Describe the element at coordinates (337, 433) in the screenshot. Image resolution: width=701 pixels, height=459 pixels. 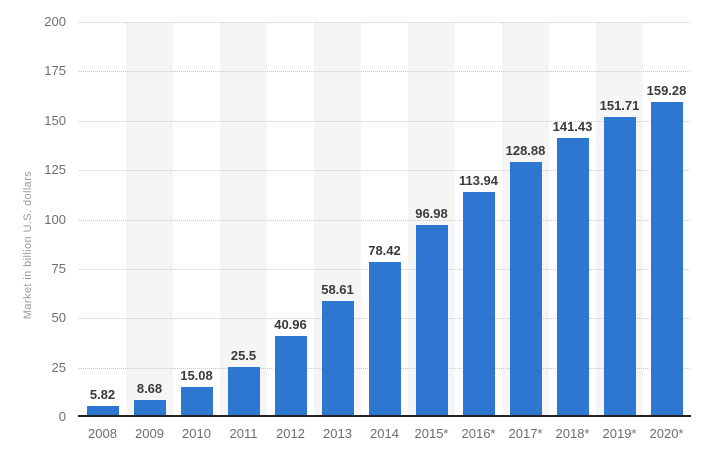
I see `x-axis-label-2013: 2013` at that location.